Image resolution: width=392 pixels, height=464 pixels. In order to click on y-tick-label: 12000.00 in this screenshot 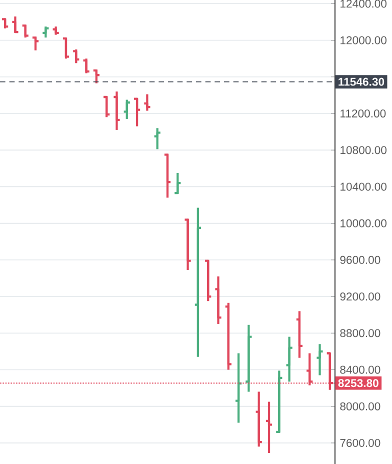, I will do `click(363, 40)`.